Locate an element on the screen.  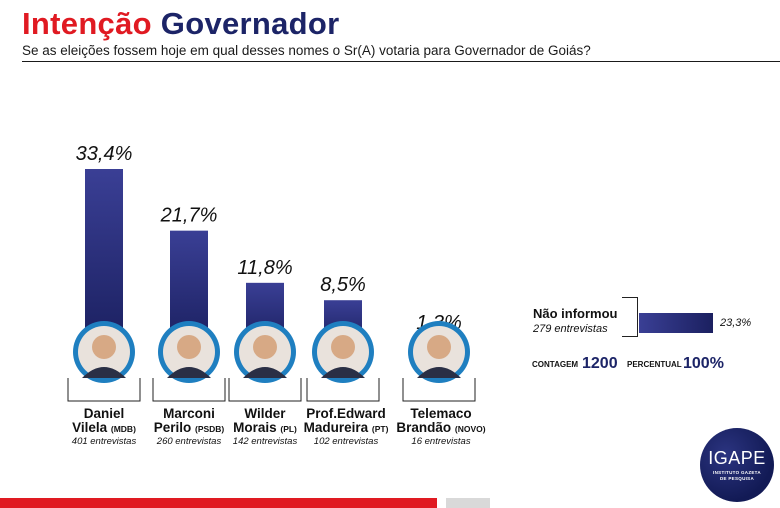
not-informed-value: 23,3% is located at coordinates (736, 323).